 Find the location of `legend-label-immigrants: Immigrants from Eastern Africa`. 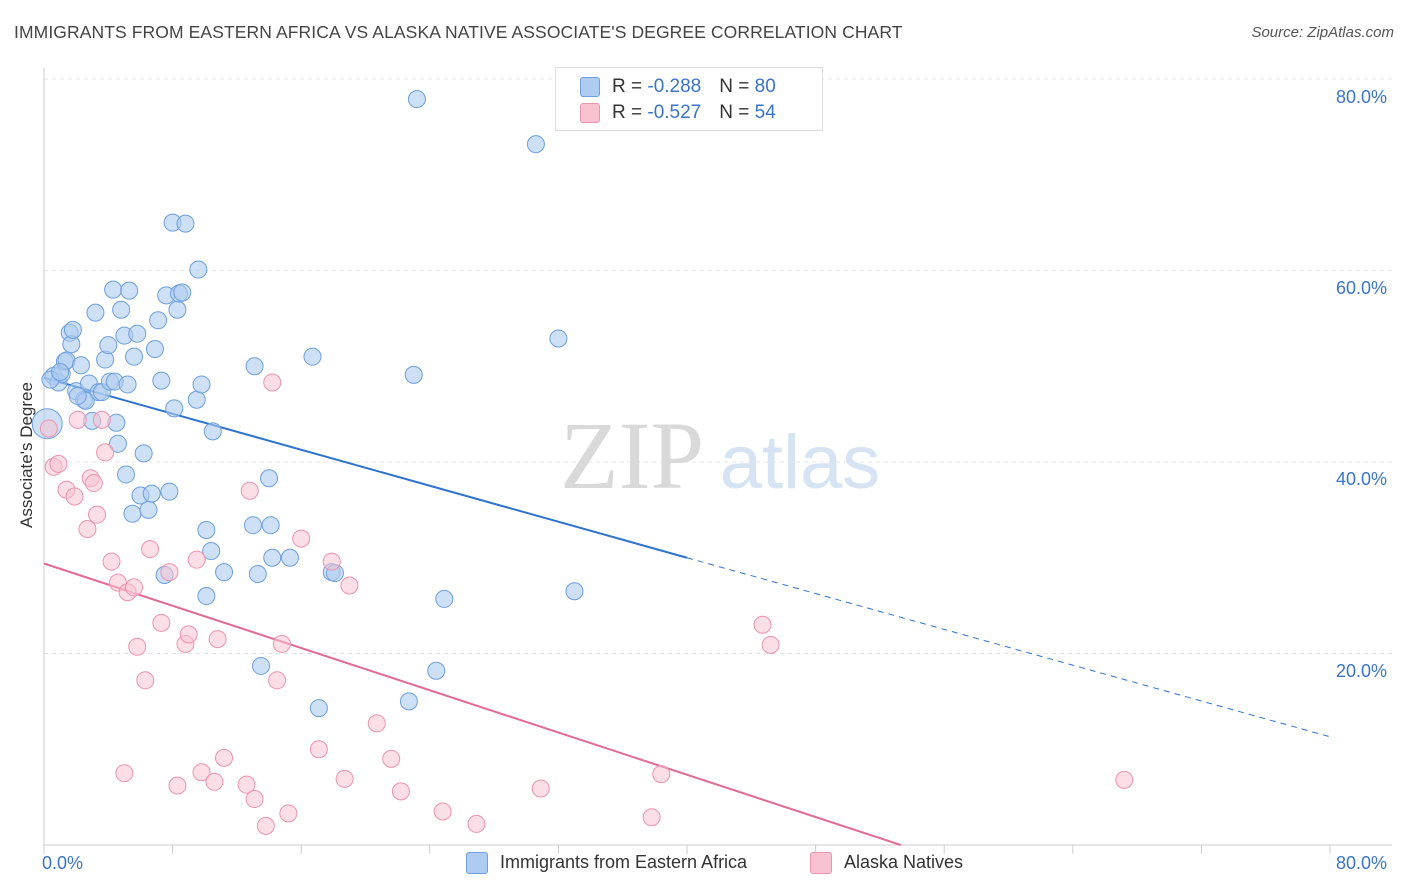

legend-label-immigrants: Immigrants from Eastern Africa is located at coordinates (624, 862).